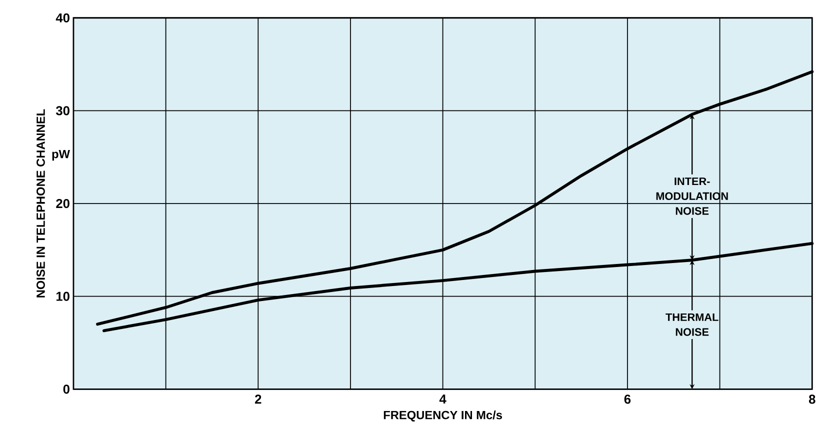  What do you see at coordinates (63, 203) in the screenshot?
I see `y-tick-label: 20` at bounding box center [63, 203].